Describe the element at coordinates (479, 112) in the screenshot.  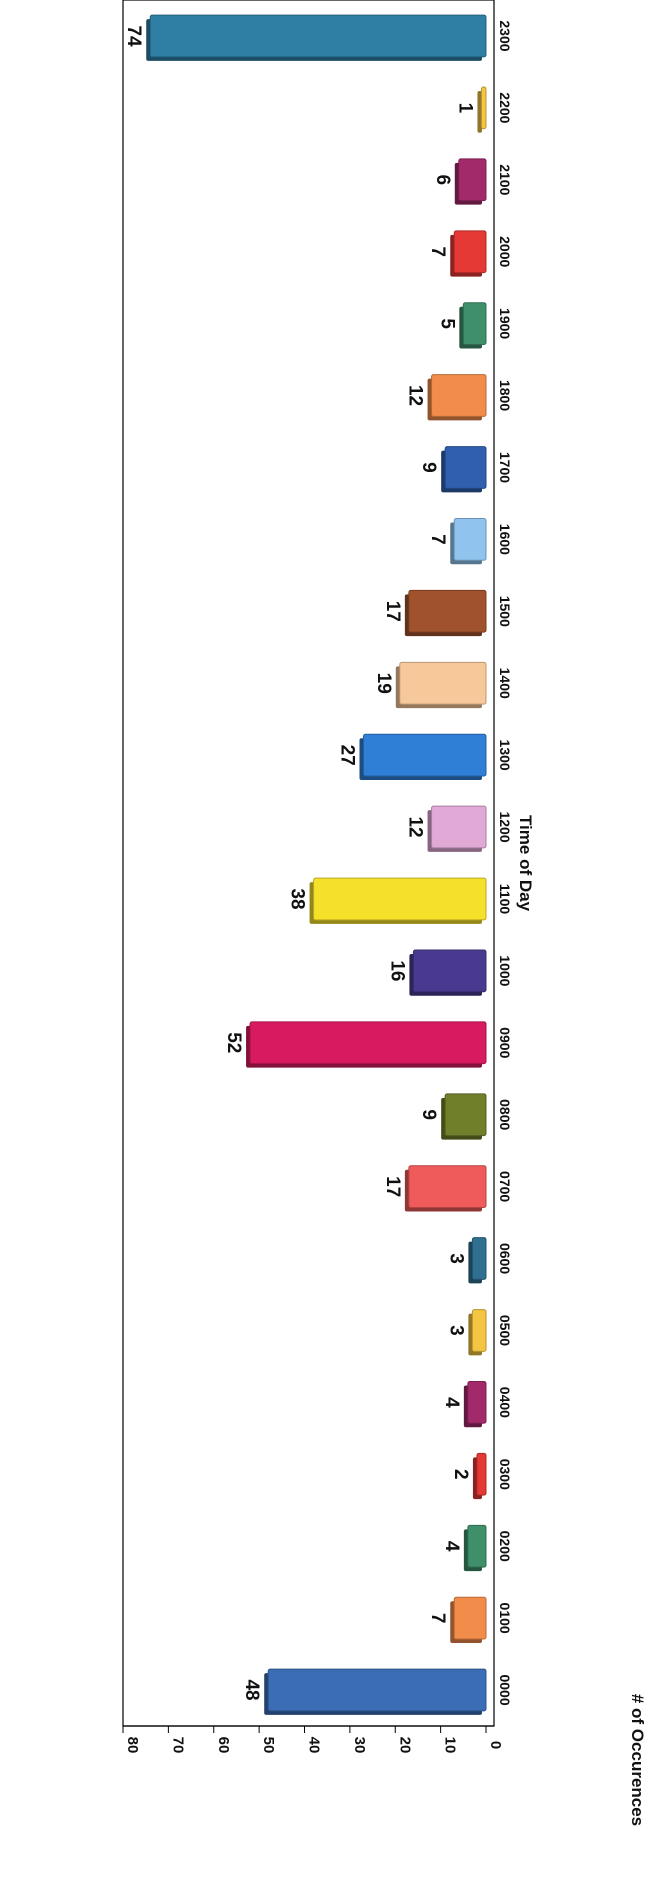
I see `bar-depth` at that location.